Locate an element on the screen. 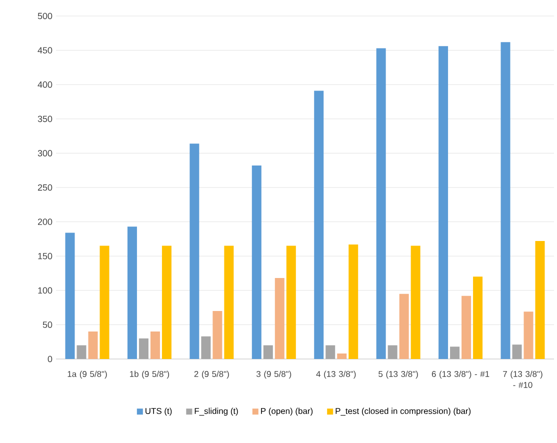 This screenshot has height=443, width=557. y-tick-label: 300 is located at coordinates (45, 153).